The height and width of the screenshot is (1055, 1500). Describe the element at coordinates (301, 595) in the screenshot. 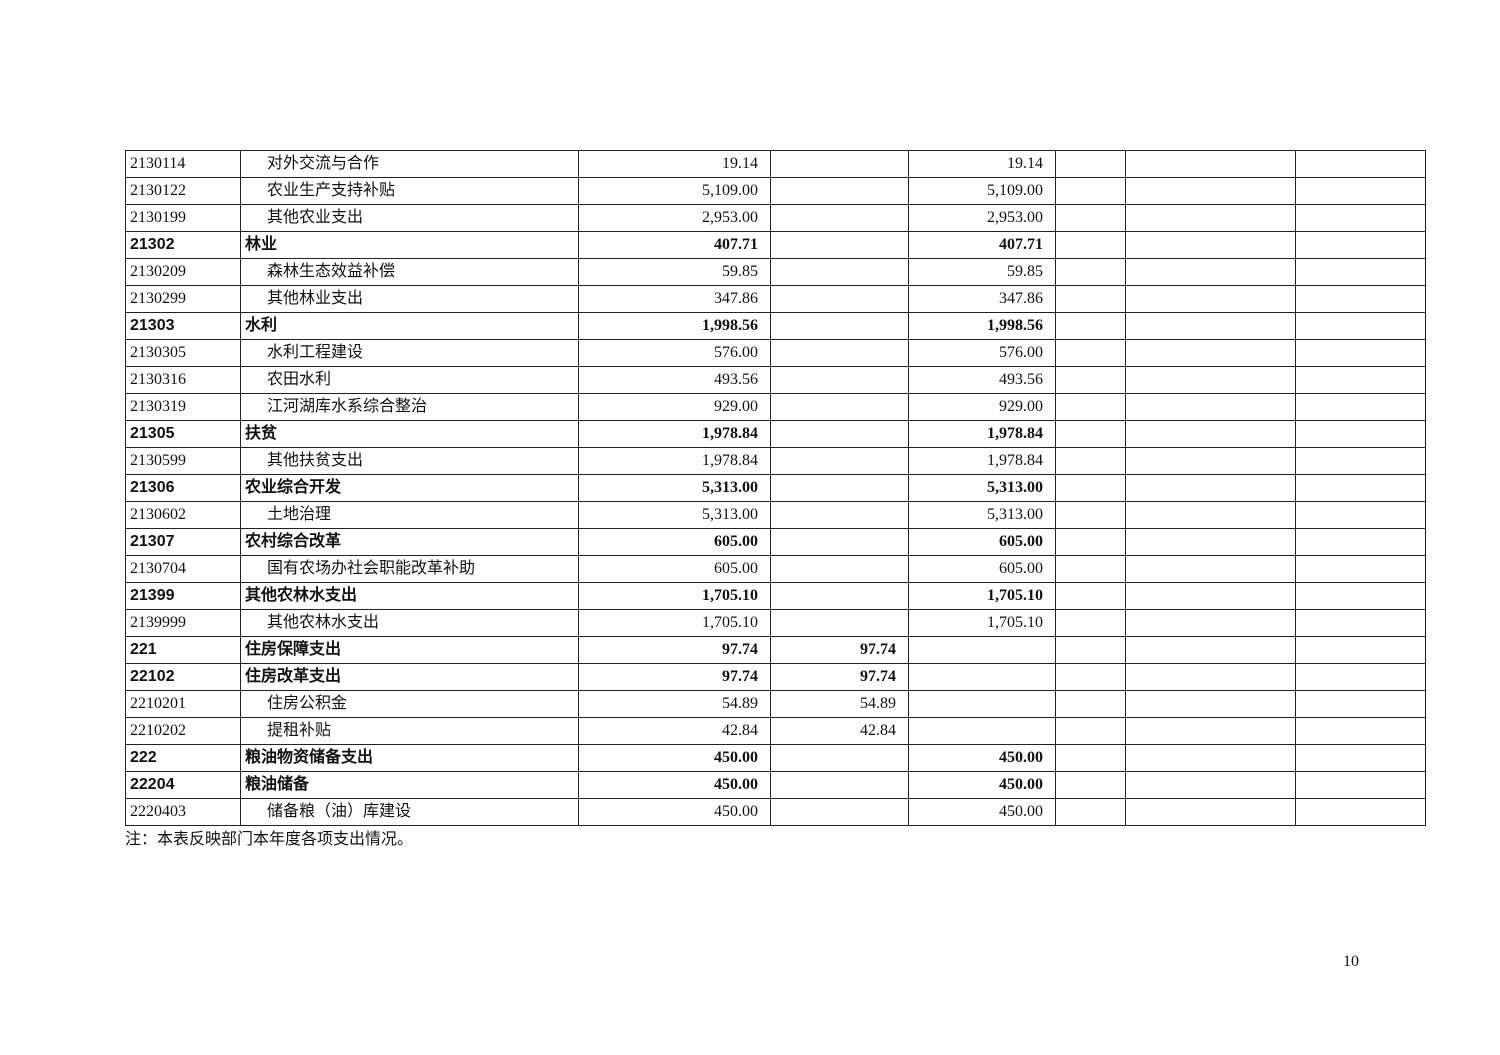

I see `name-text: 其他农林水支出` at that location.